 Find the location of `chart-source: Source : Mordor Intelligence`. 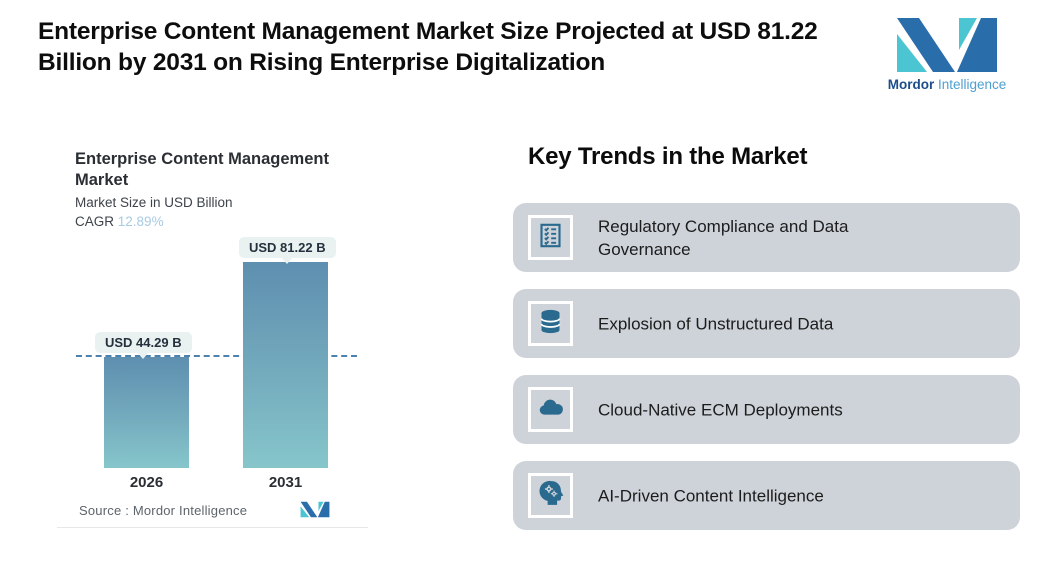

chart-source: Source : Mordor Intelligence is located at coordinates (163, 510).